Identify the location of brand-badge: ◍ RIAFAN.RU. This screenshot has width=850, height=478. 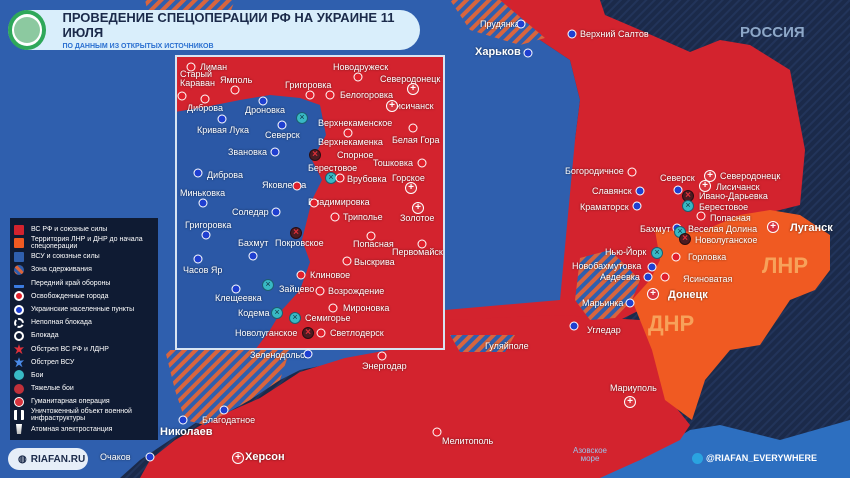
(48, 459).